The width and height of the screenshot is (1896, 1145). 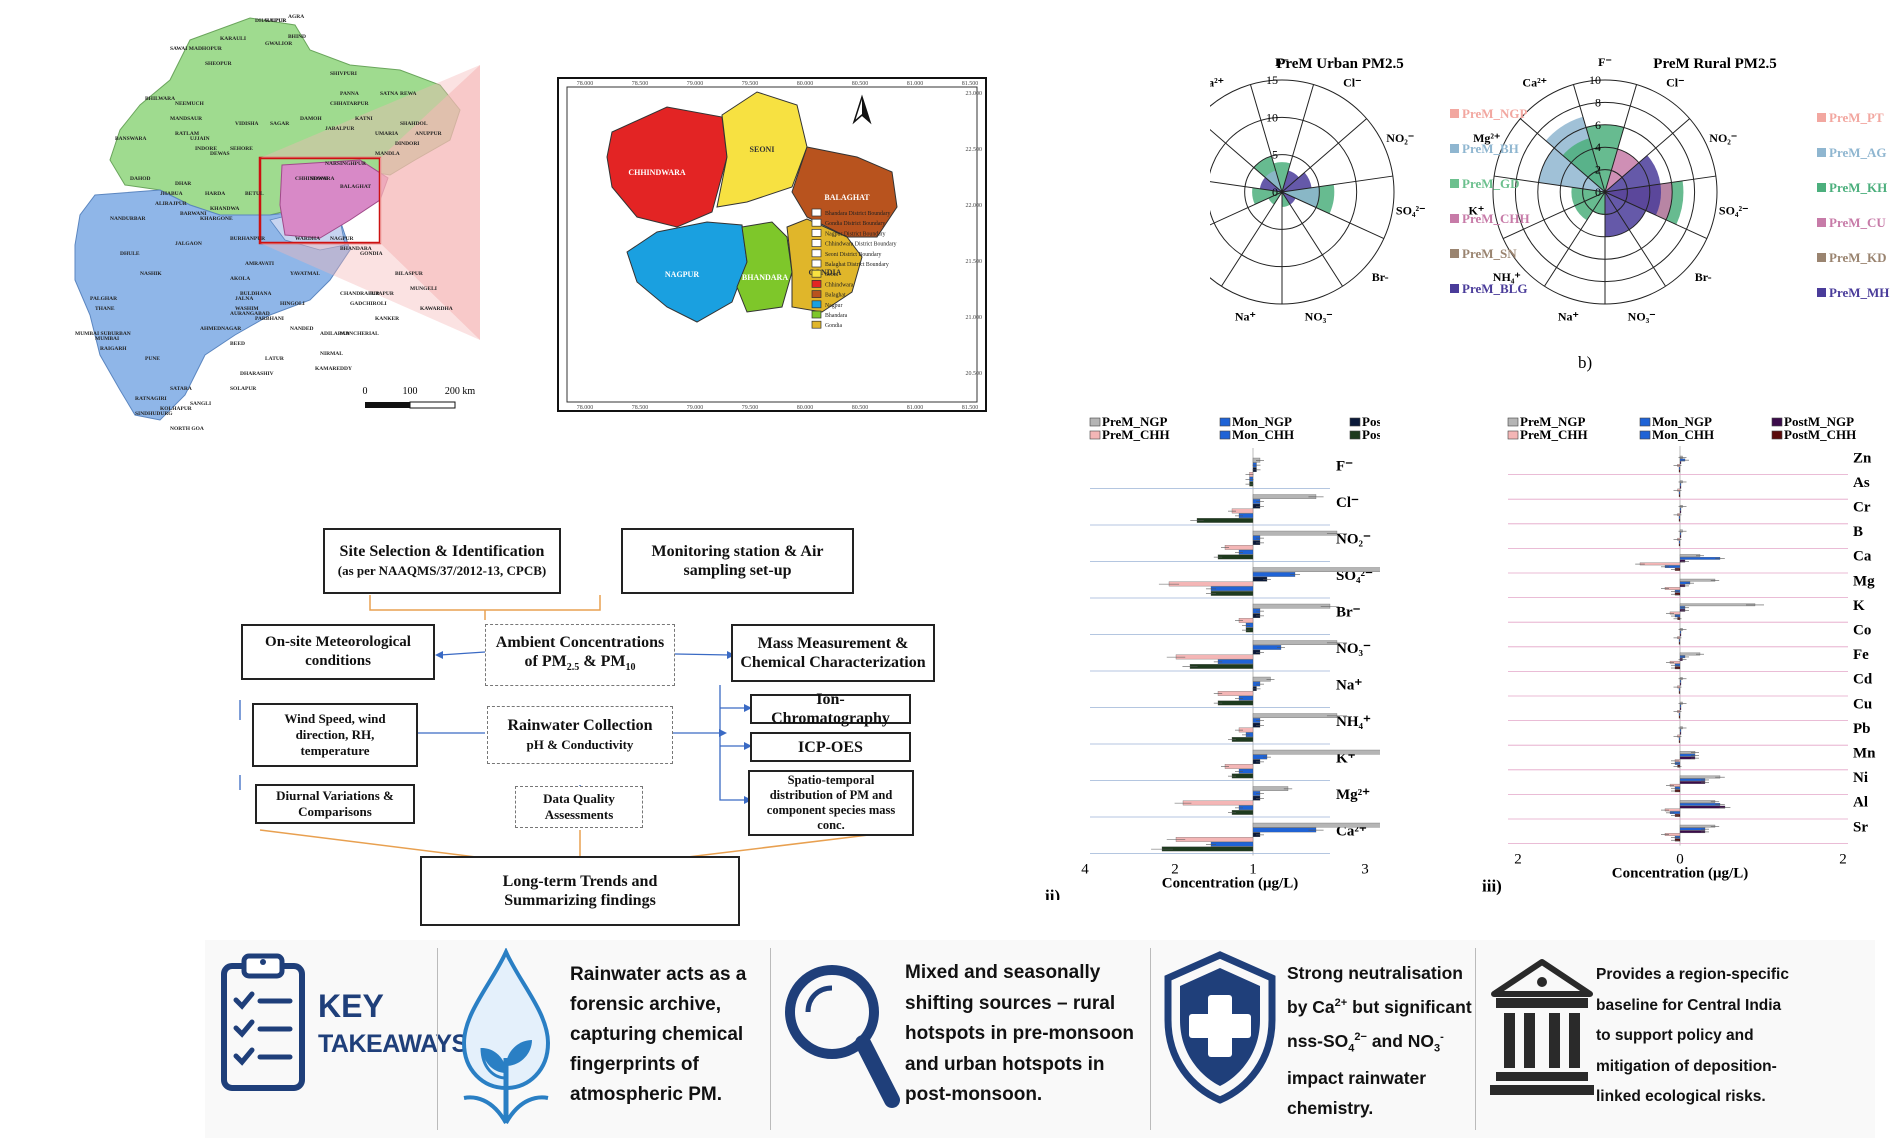 What do you see at coordinates (1859, 606) in the screenshot?
I see `bar-category-label: K` at bounding box center [1859, 606].